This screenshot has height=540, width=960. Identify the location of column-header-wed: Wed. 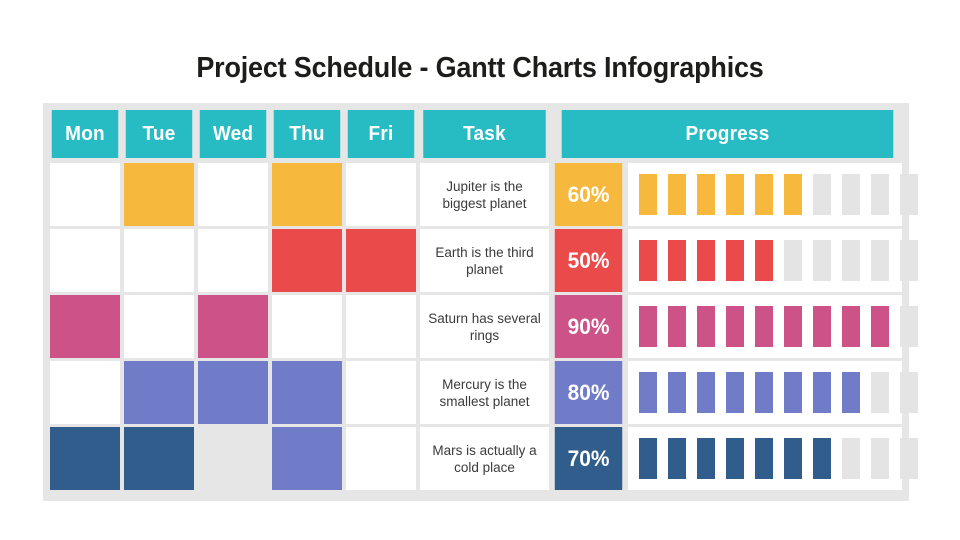
(233, 134).